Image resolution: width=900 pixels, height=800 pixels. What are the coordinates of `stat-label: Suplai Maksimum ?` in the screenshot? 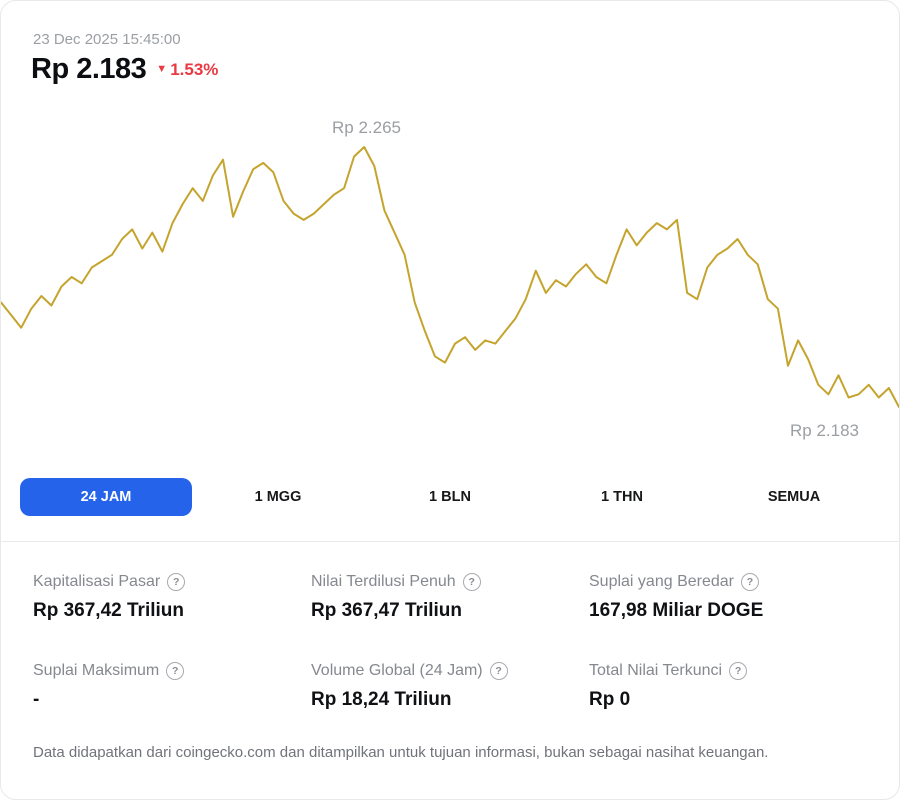 It's located at (172, 671).